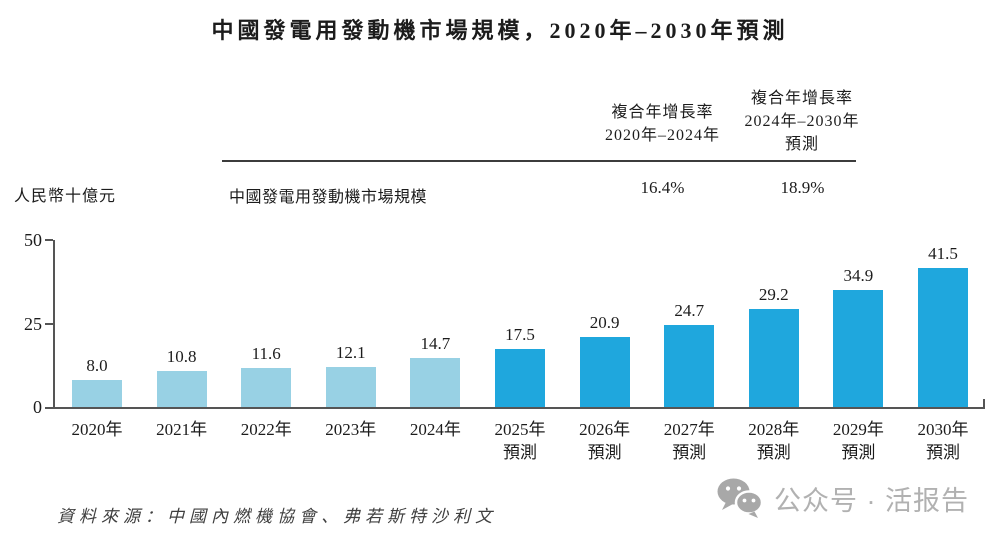 The height and width of the screenshot is (539, 1000). What do you see at coordinates (801, 144) in the screenshot?
I see `cagr-header-line: 預測` at bounding box center [801, 144].